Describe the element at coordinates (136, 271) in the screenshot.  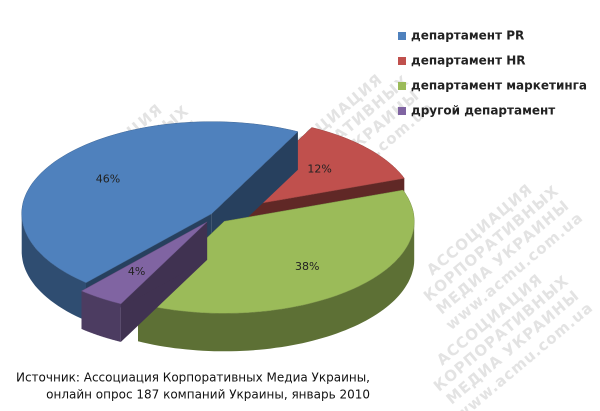
I see `value-label: 4%` at that location.